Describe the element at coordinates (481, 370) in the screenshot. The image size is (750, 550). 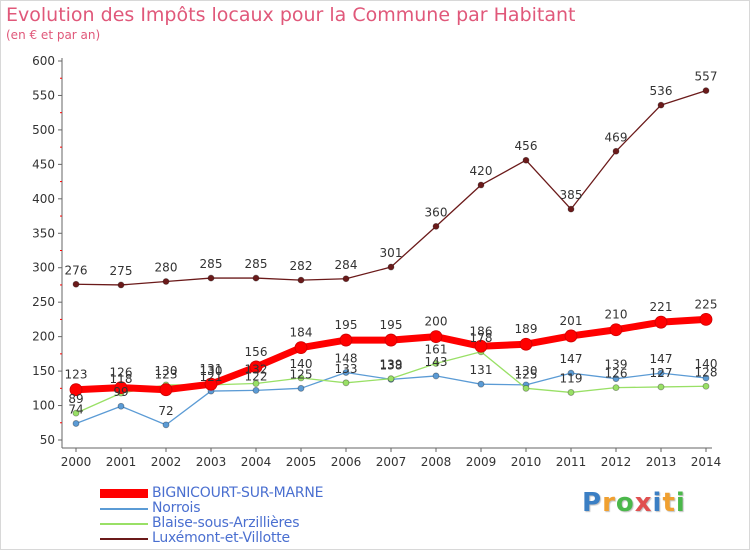
I see `data-label: 131` at that location.